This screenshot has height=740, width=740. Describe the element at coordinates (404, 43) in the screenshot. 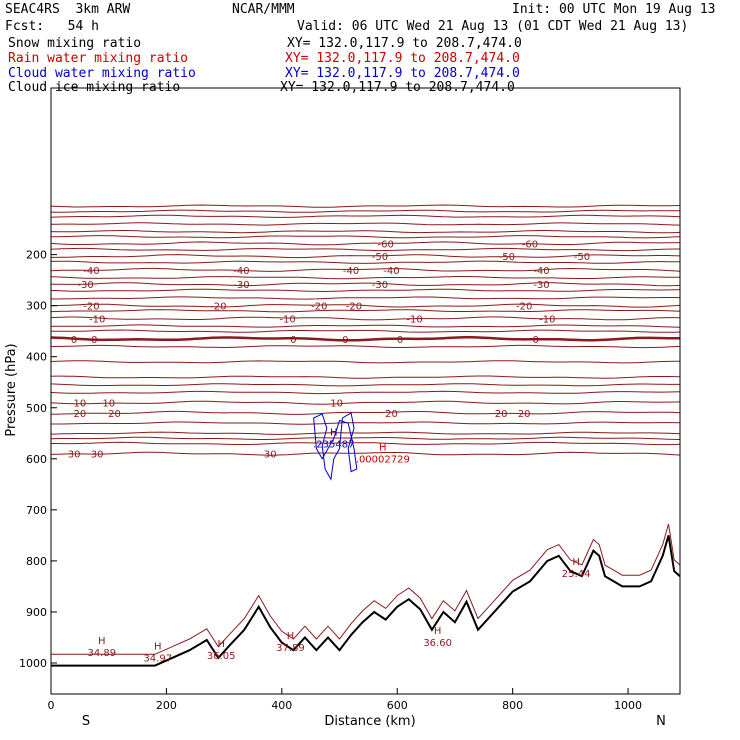

I see `field-snow-xy: XY= 132.0,117.9 to 208.7,474.0` at that location.